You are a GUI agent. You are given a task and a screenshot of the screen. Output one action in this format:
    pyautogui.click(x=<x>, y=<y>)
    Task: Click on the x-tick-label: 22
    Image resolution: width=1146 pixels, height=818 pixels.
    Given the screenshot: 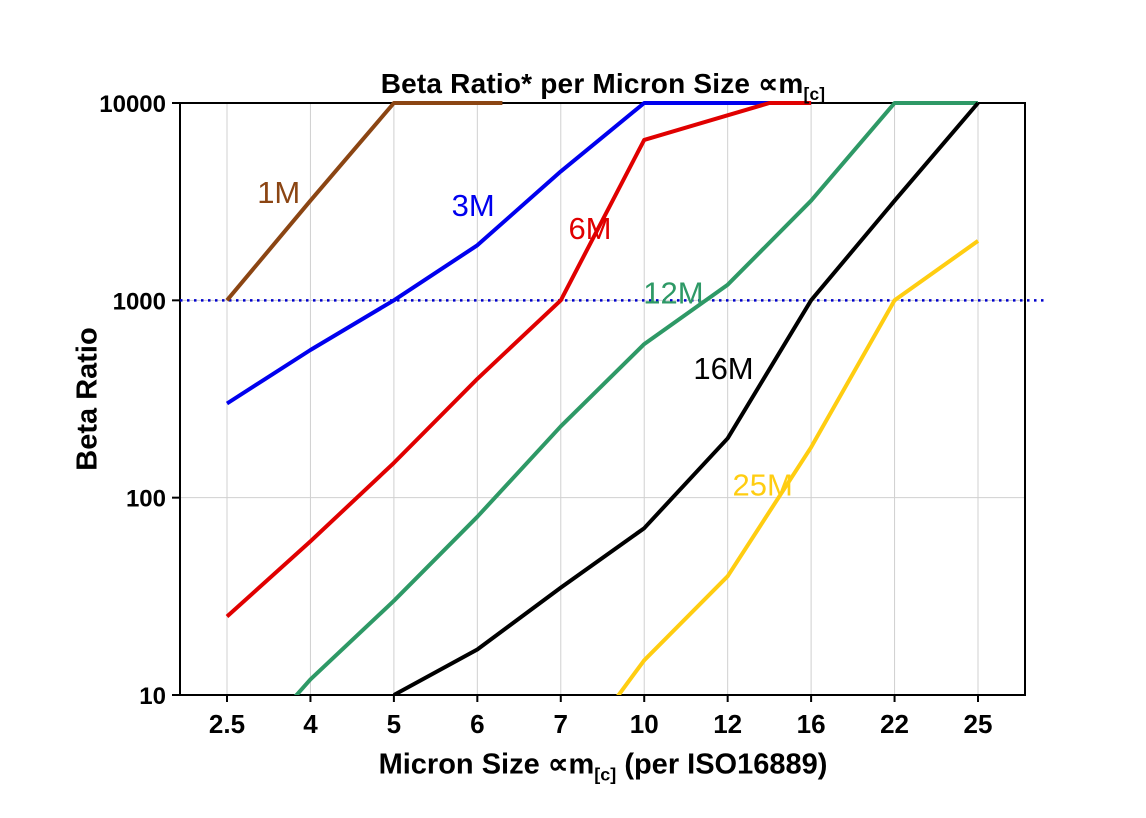 What is the action you would take?
    pyautogui.click(x=894, y=724)
    